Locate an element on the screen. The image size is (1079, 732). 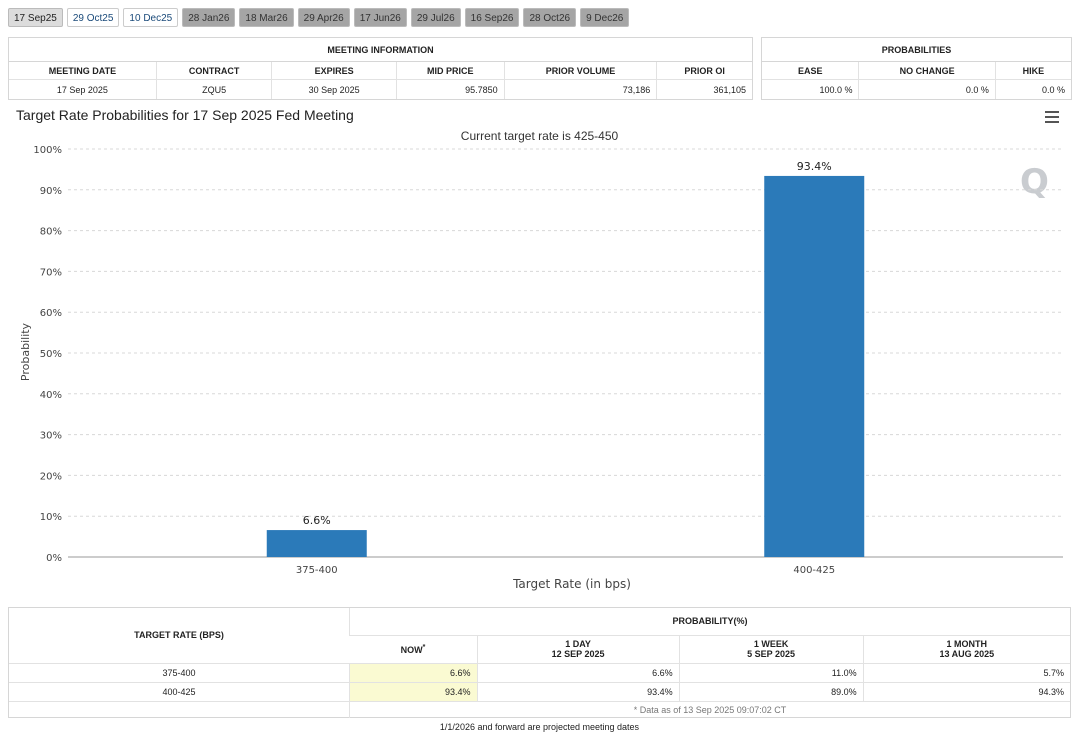
tab-29-jul26: 29 Jul26 is located at coordinates (435, 17).